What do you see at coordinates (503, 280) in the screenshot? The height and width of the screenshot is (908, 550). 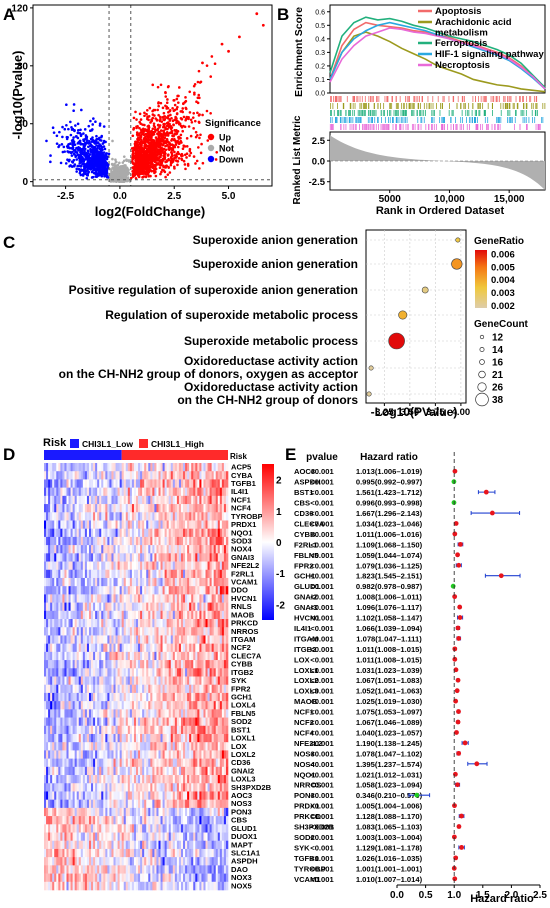 I see `generatio-tick-label: 0.004` at bounding box center [503, 280].